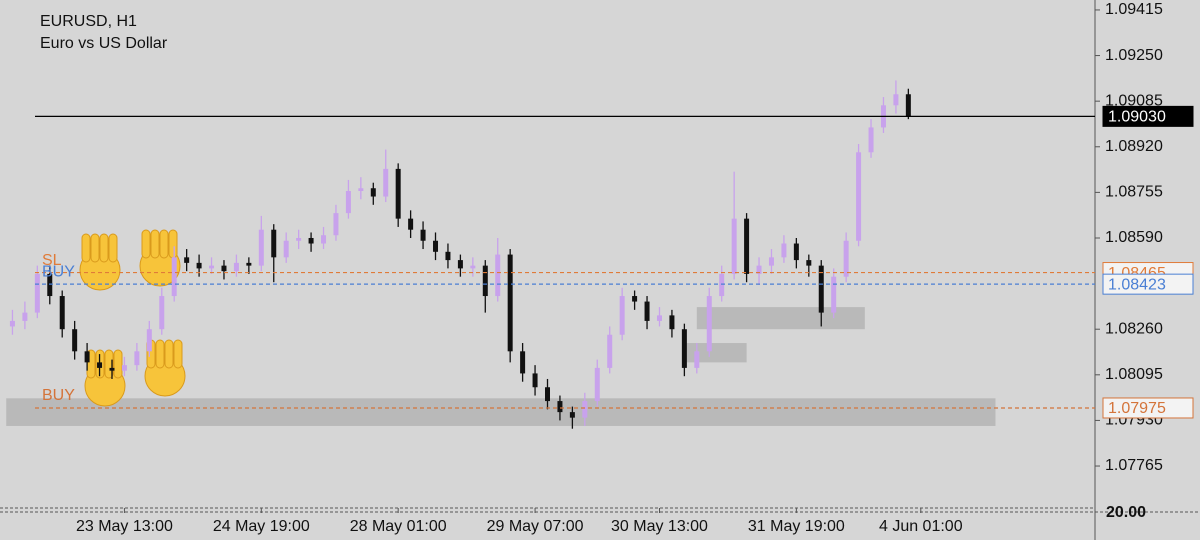  I want to click on indicator-label: 20.00, so click(1126, 512).